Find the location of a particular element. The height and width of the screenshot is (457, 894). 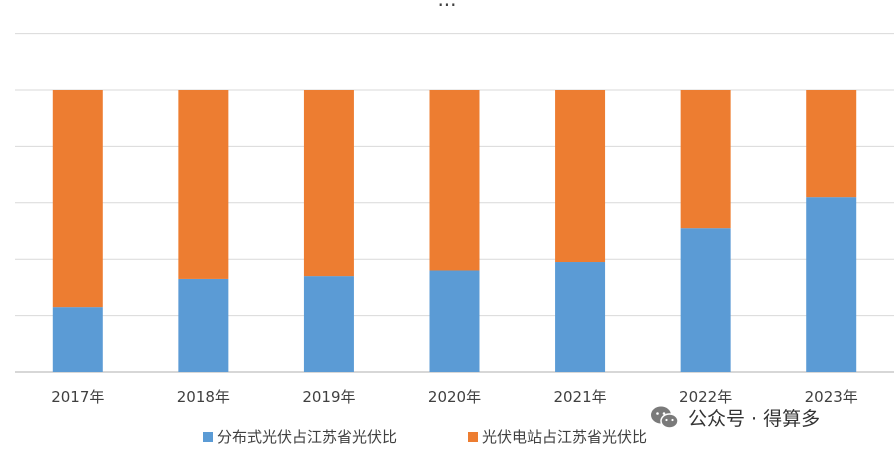

x-tick-label: 2019年 is located at coordinates (328, 397).